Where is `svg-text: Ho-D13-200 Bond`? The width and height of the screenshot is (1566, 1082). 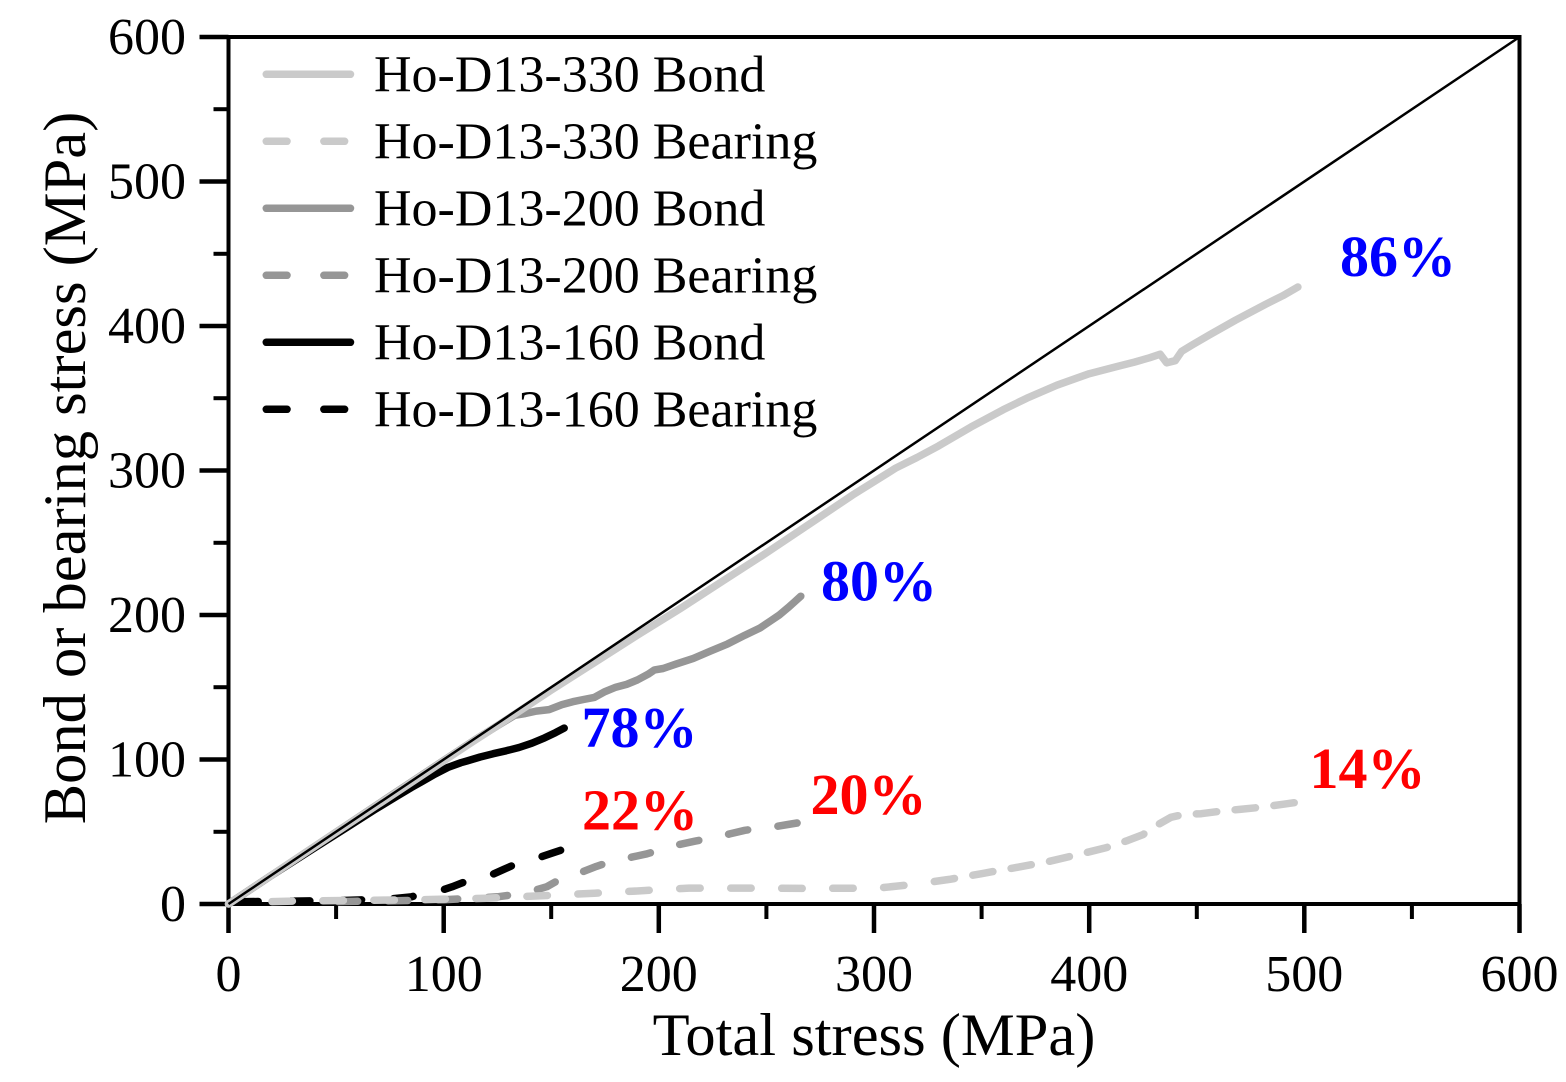
svg-text: Ho-D13-200 Bond is located at coordinates (569, 209).